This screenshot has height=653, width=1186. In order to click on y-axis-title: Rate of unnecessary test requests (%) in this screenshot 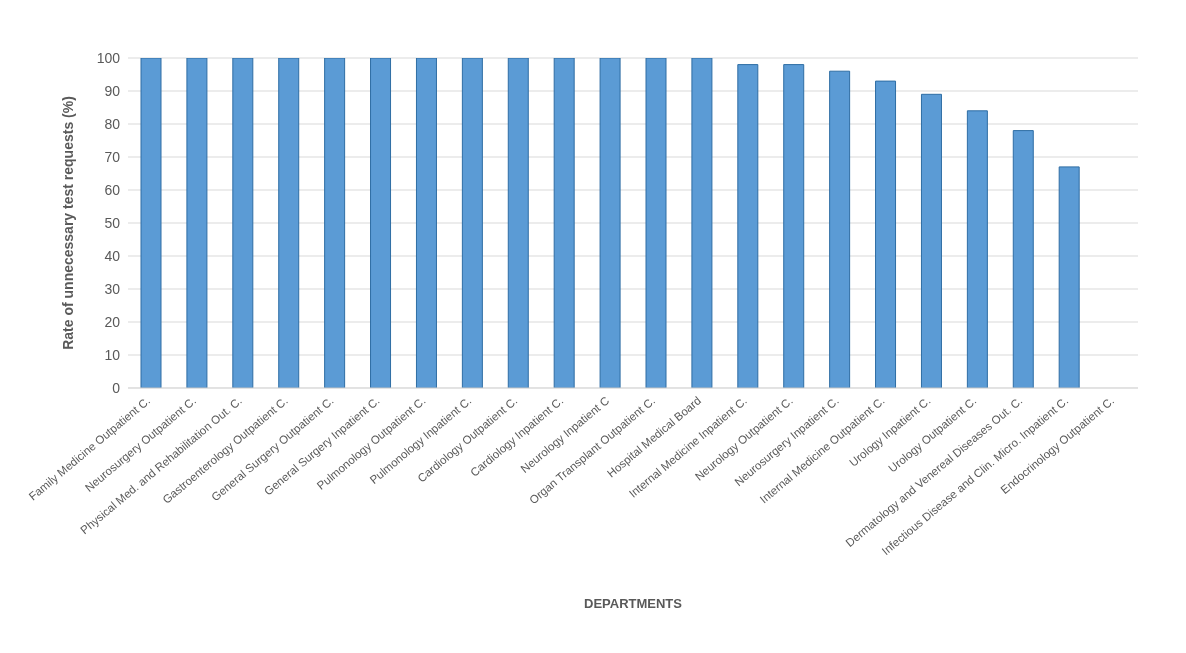, I will do `click(67, 223)`.